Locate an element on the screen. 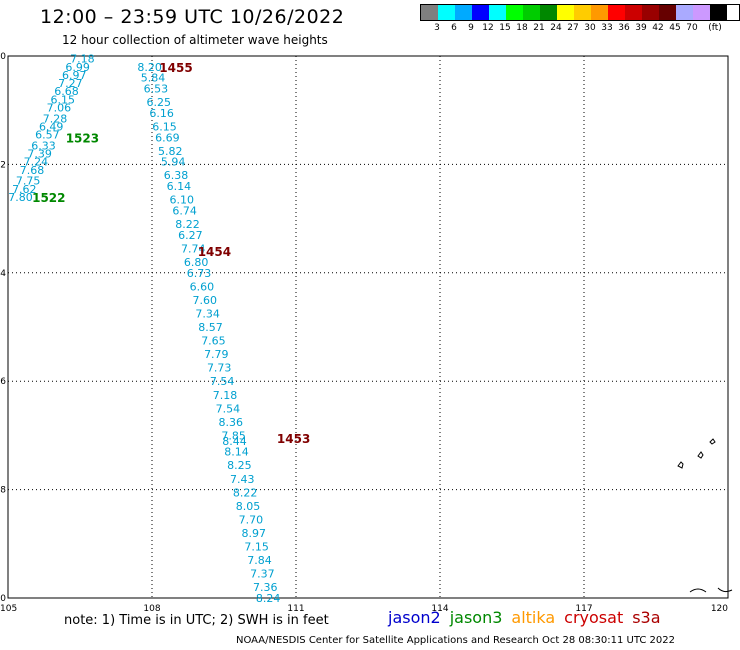 The width and height of the screenshot is (740, 650). satellite-name: cryosat is located at coordinates (594, 617).